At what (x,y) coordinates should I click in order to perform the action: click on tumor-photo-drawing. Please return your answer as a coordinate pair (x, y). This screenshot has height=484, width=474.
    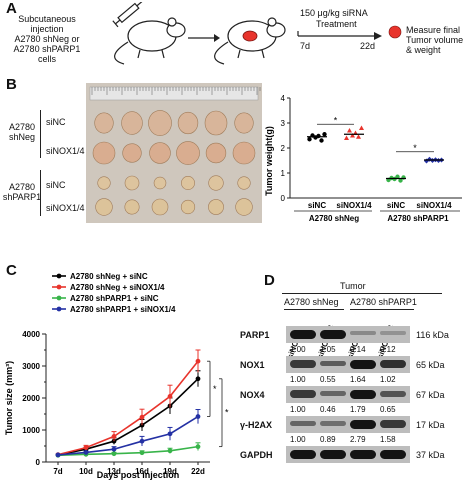
    Looking at the image, I should click on (175, 151).